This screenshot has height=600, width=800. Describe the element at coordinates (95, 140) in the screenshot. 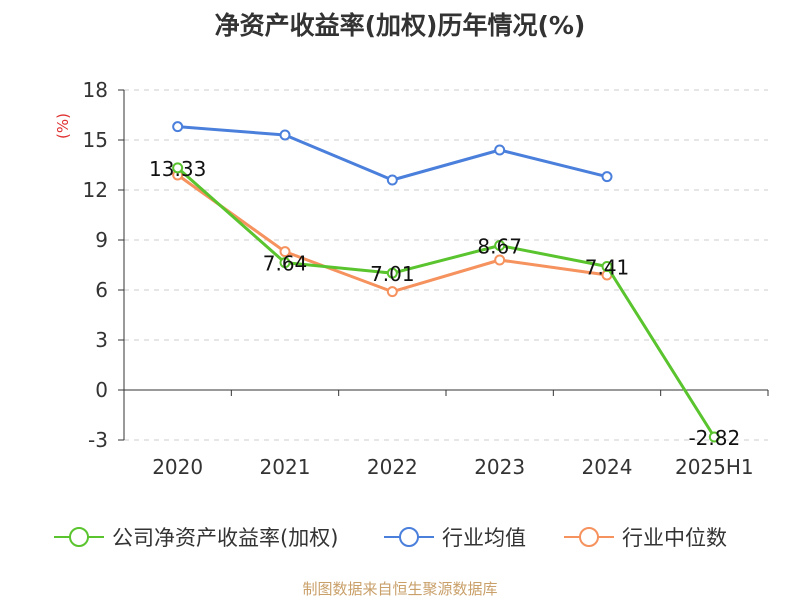

I see `y-tick-label: 15` at that location.